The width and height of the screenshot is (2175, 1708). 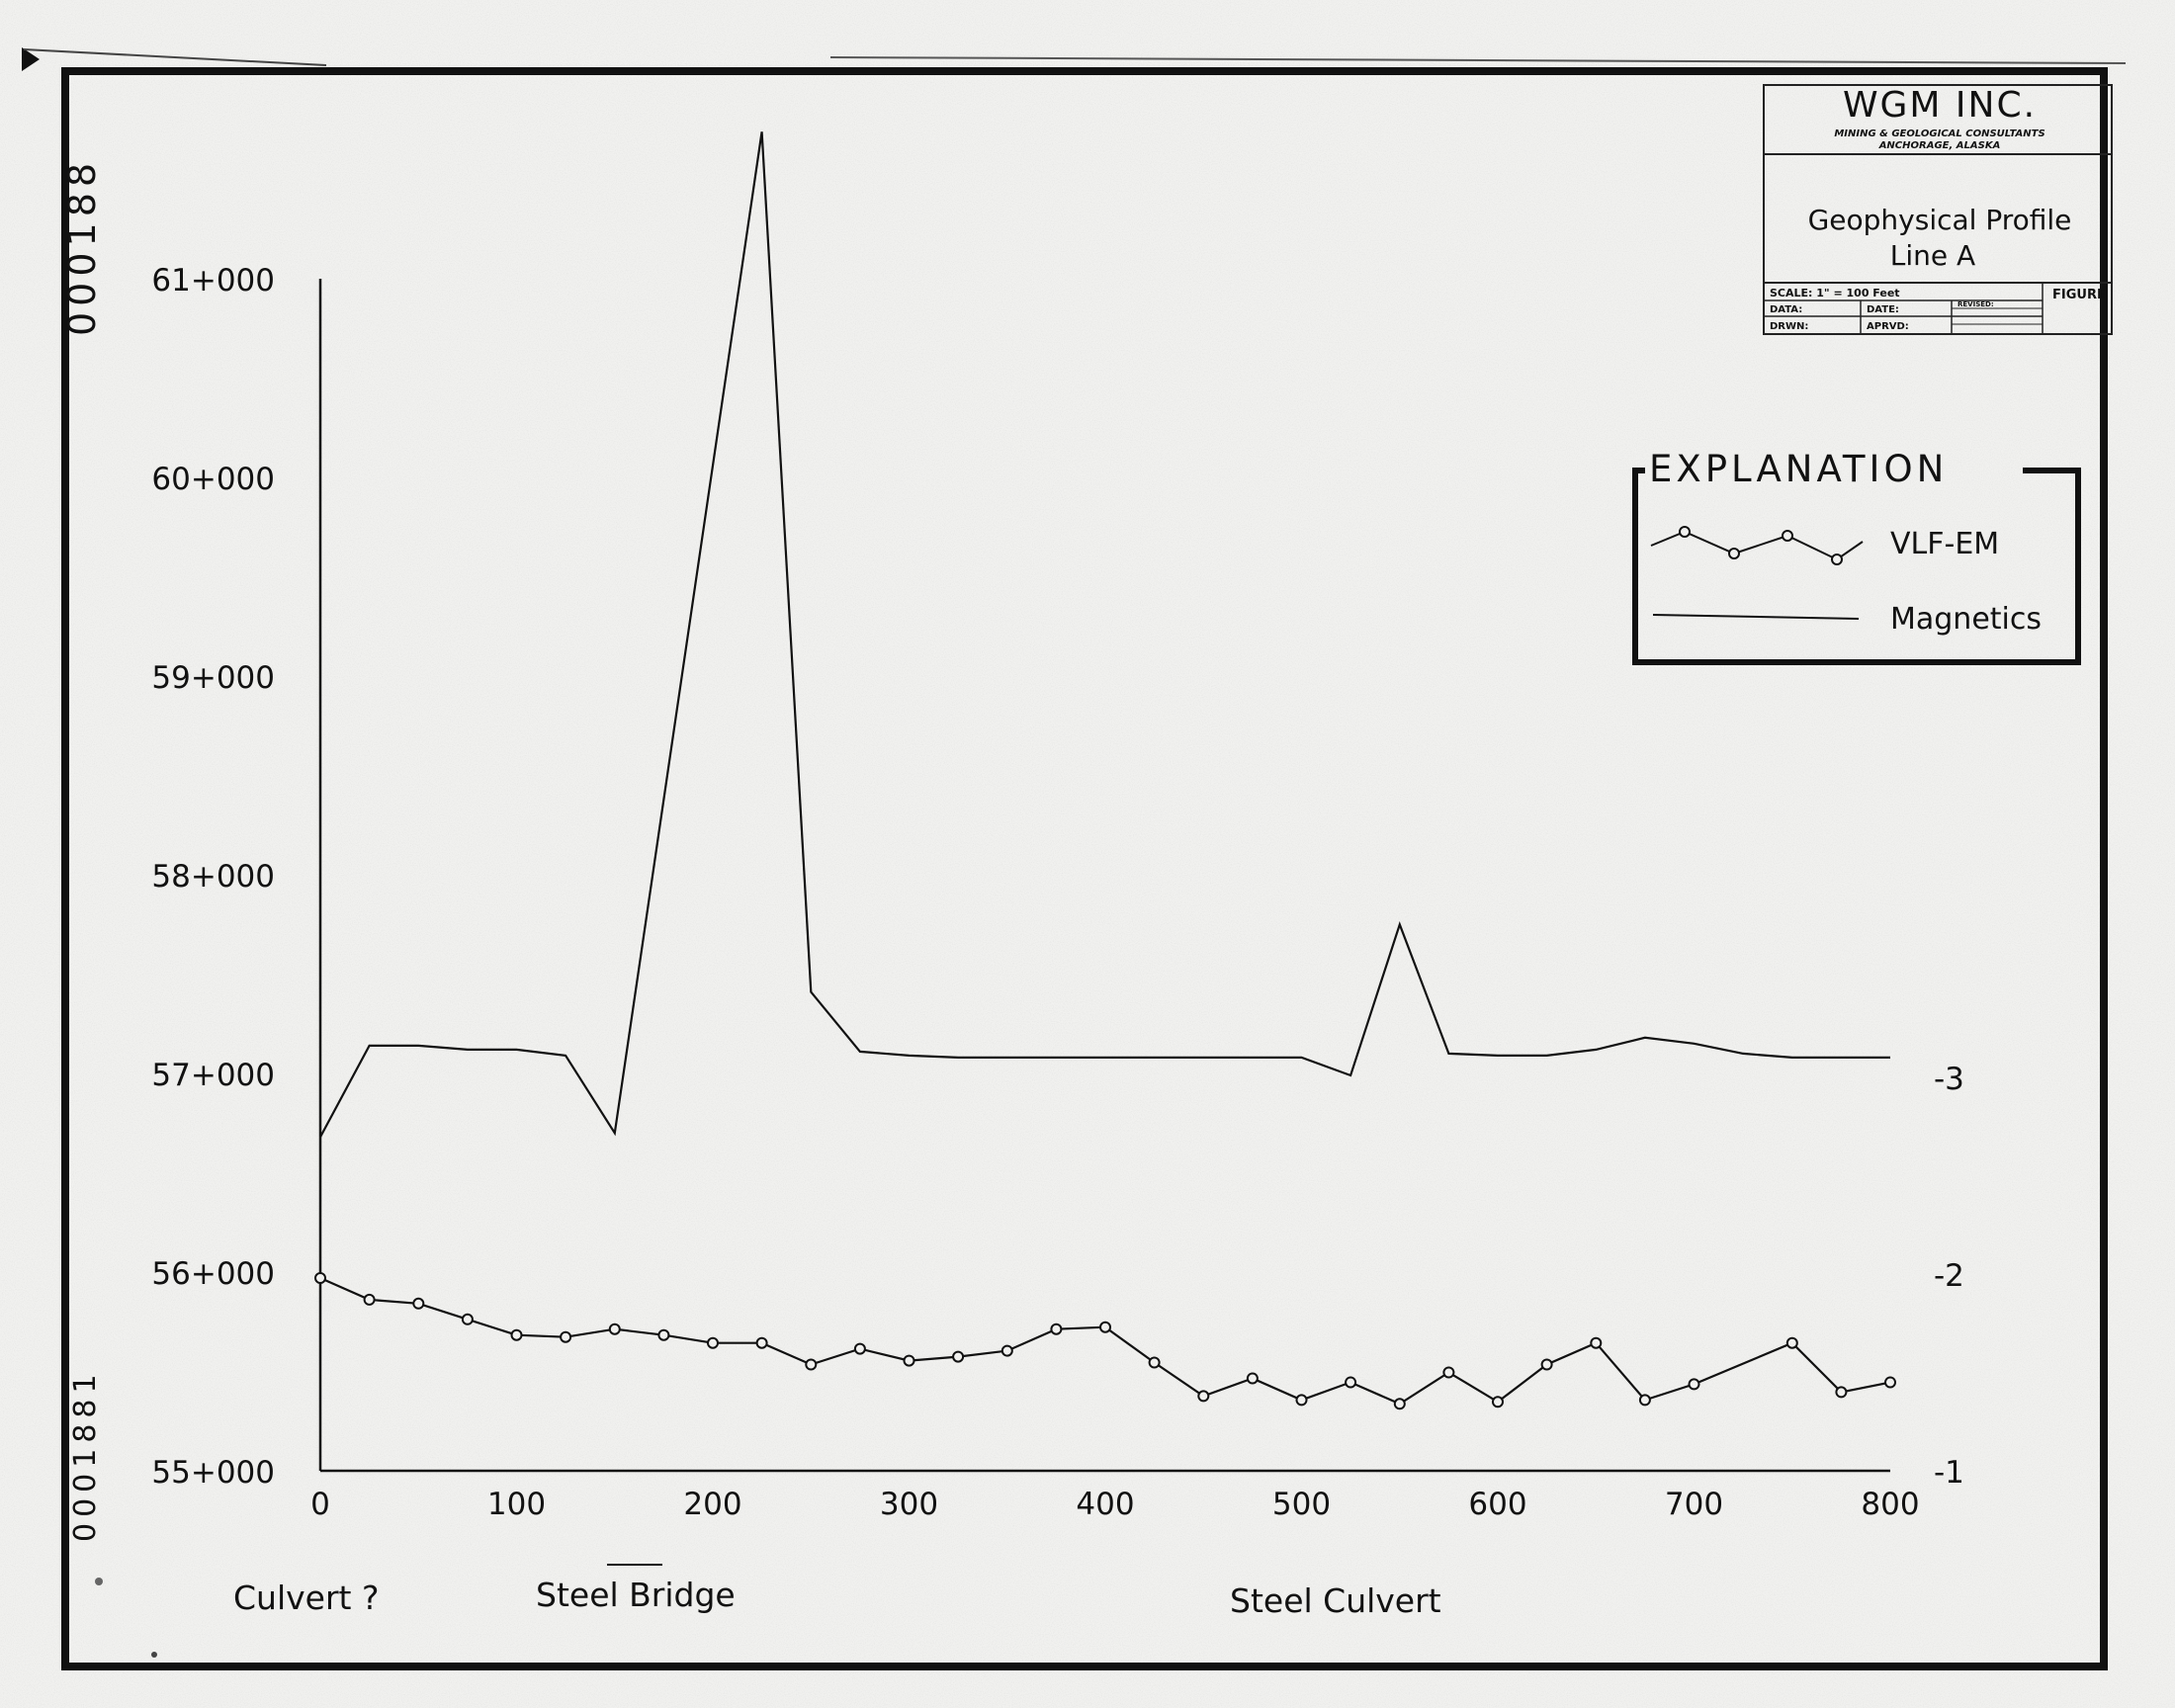 What do you see at coordinates (1835, 293) in the screenshot?
I see `scale-note: SCALE: 1" = 100 Feet` at bounding box center [1835, 293].